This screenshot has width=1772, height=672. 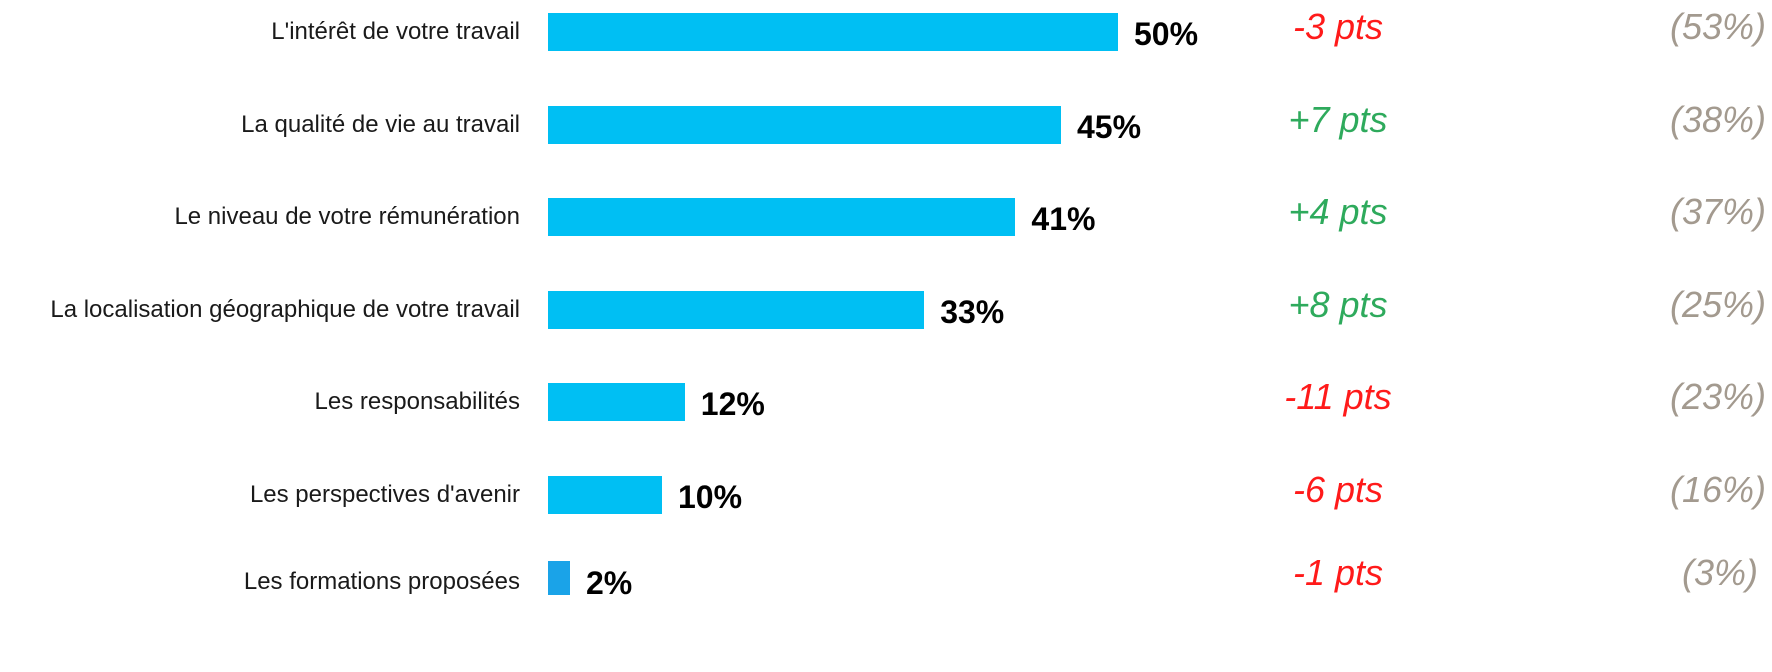 What do you see at coordinates (1717, 119) in the screenshot?
I see `previous-value-label: (38%)` at bounding box center [1717, 119].